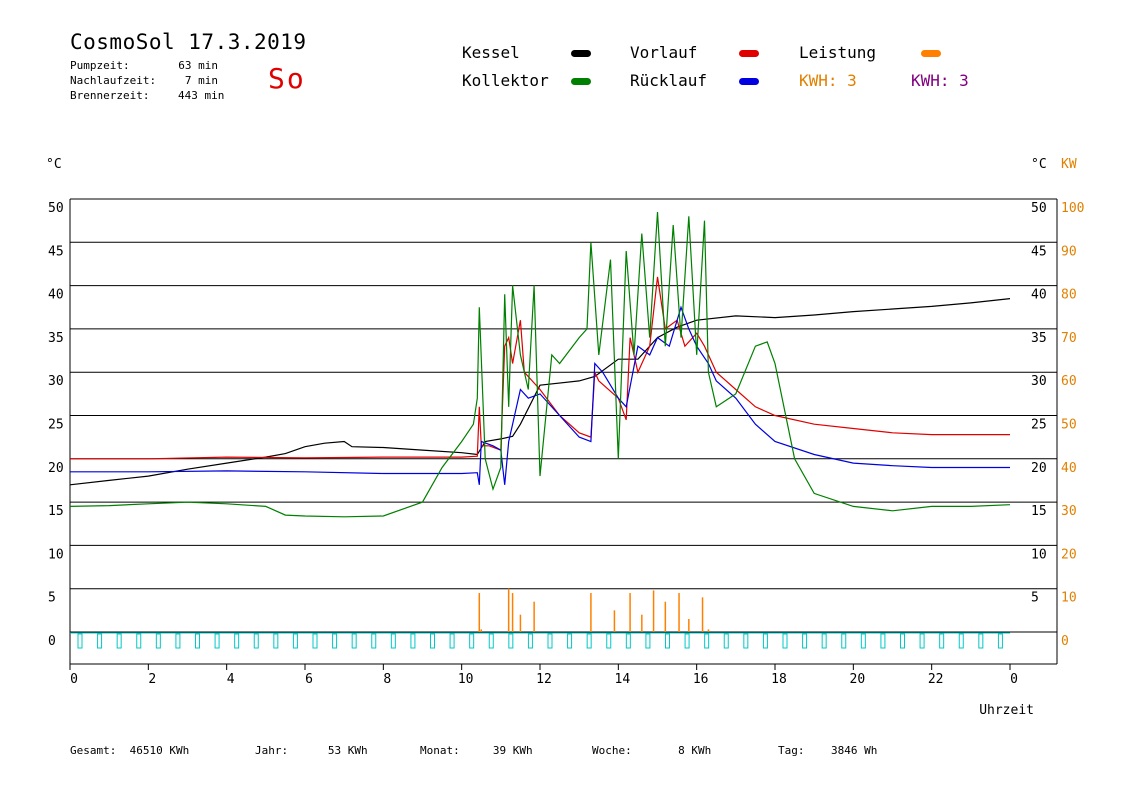  I want to click on footer-gesamt: Gesamt: 46510 KWh, so click(130, 750).